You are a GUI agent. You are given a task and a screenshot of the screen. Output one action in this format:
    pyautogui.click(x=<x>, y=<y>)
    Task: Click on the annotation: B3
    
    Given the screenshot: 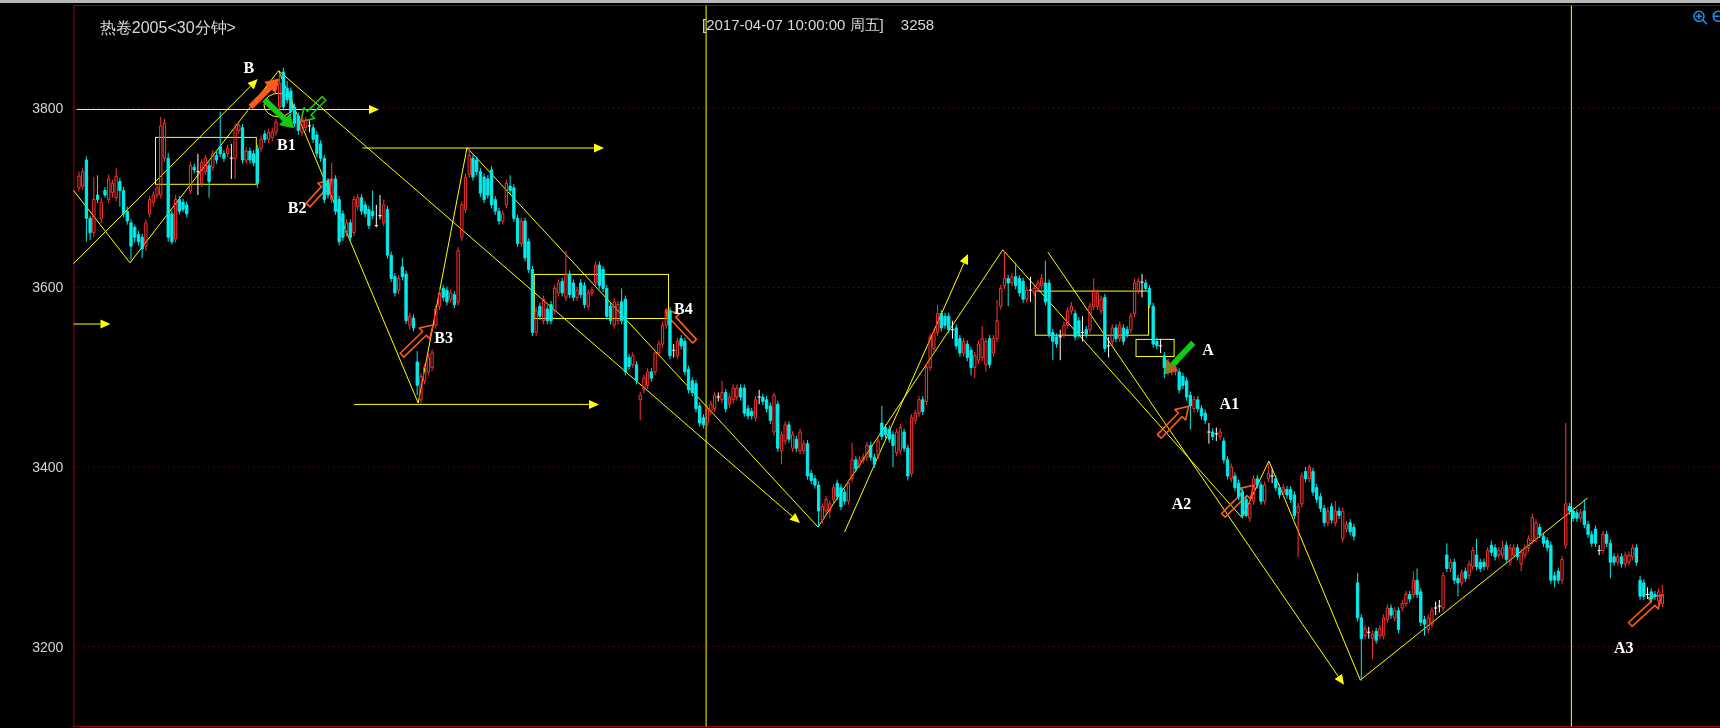 What is the action you would take?
    pyautogui.click(x=444, y=337)
    